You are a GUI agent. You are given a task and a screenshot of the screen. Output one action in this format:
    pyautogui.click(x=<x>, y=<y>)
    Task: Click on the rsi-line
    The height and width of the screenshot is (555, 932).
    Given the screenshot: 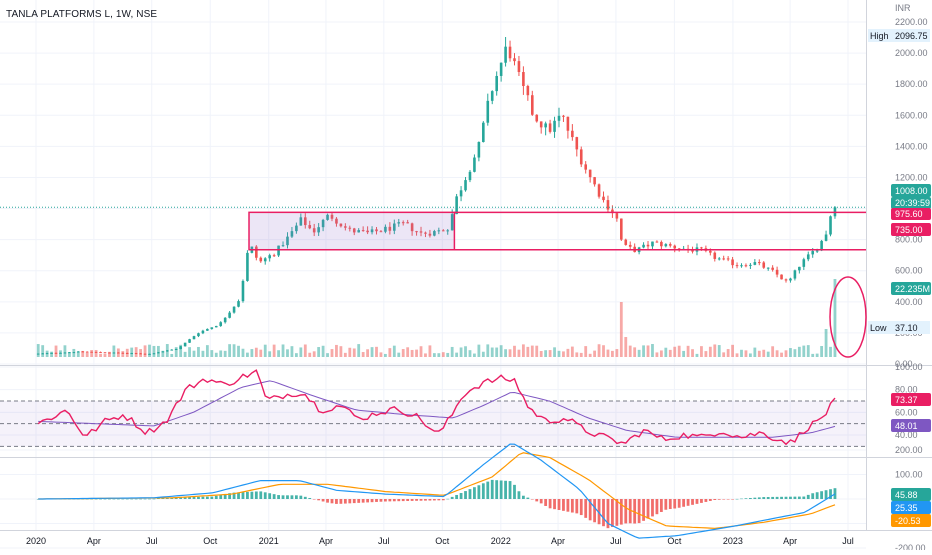 What is the action you would take?
    pyautogui.click(x=436, y=407)
    